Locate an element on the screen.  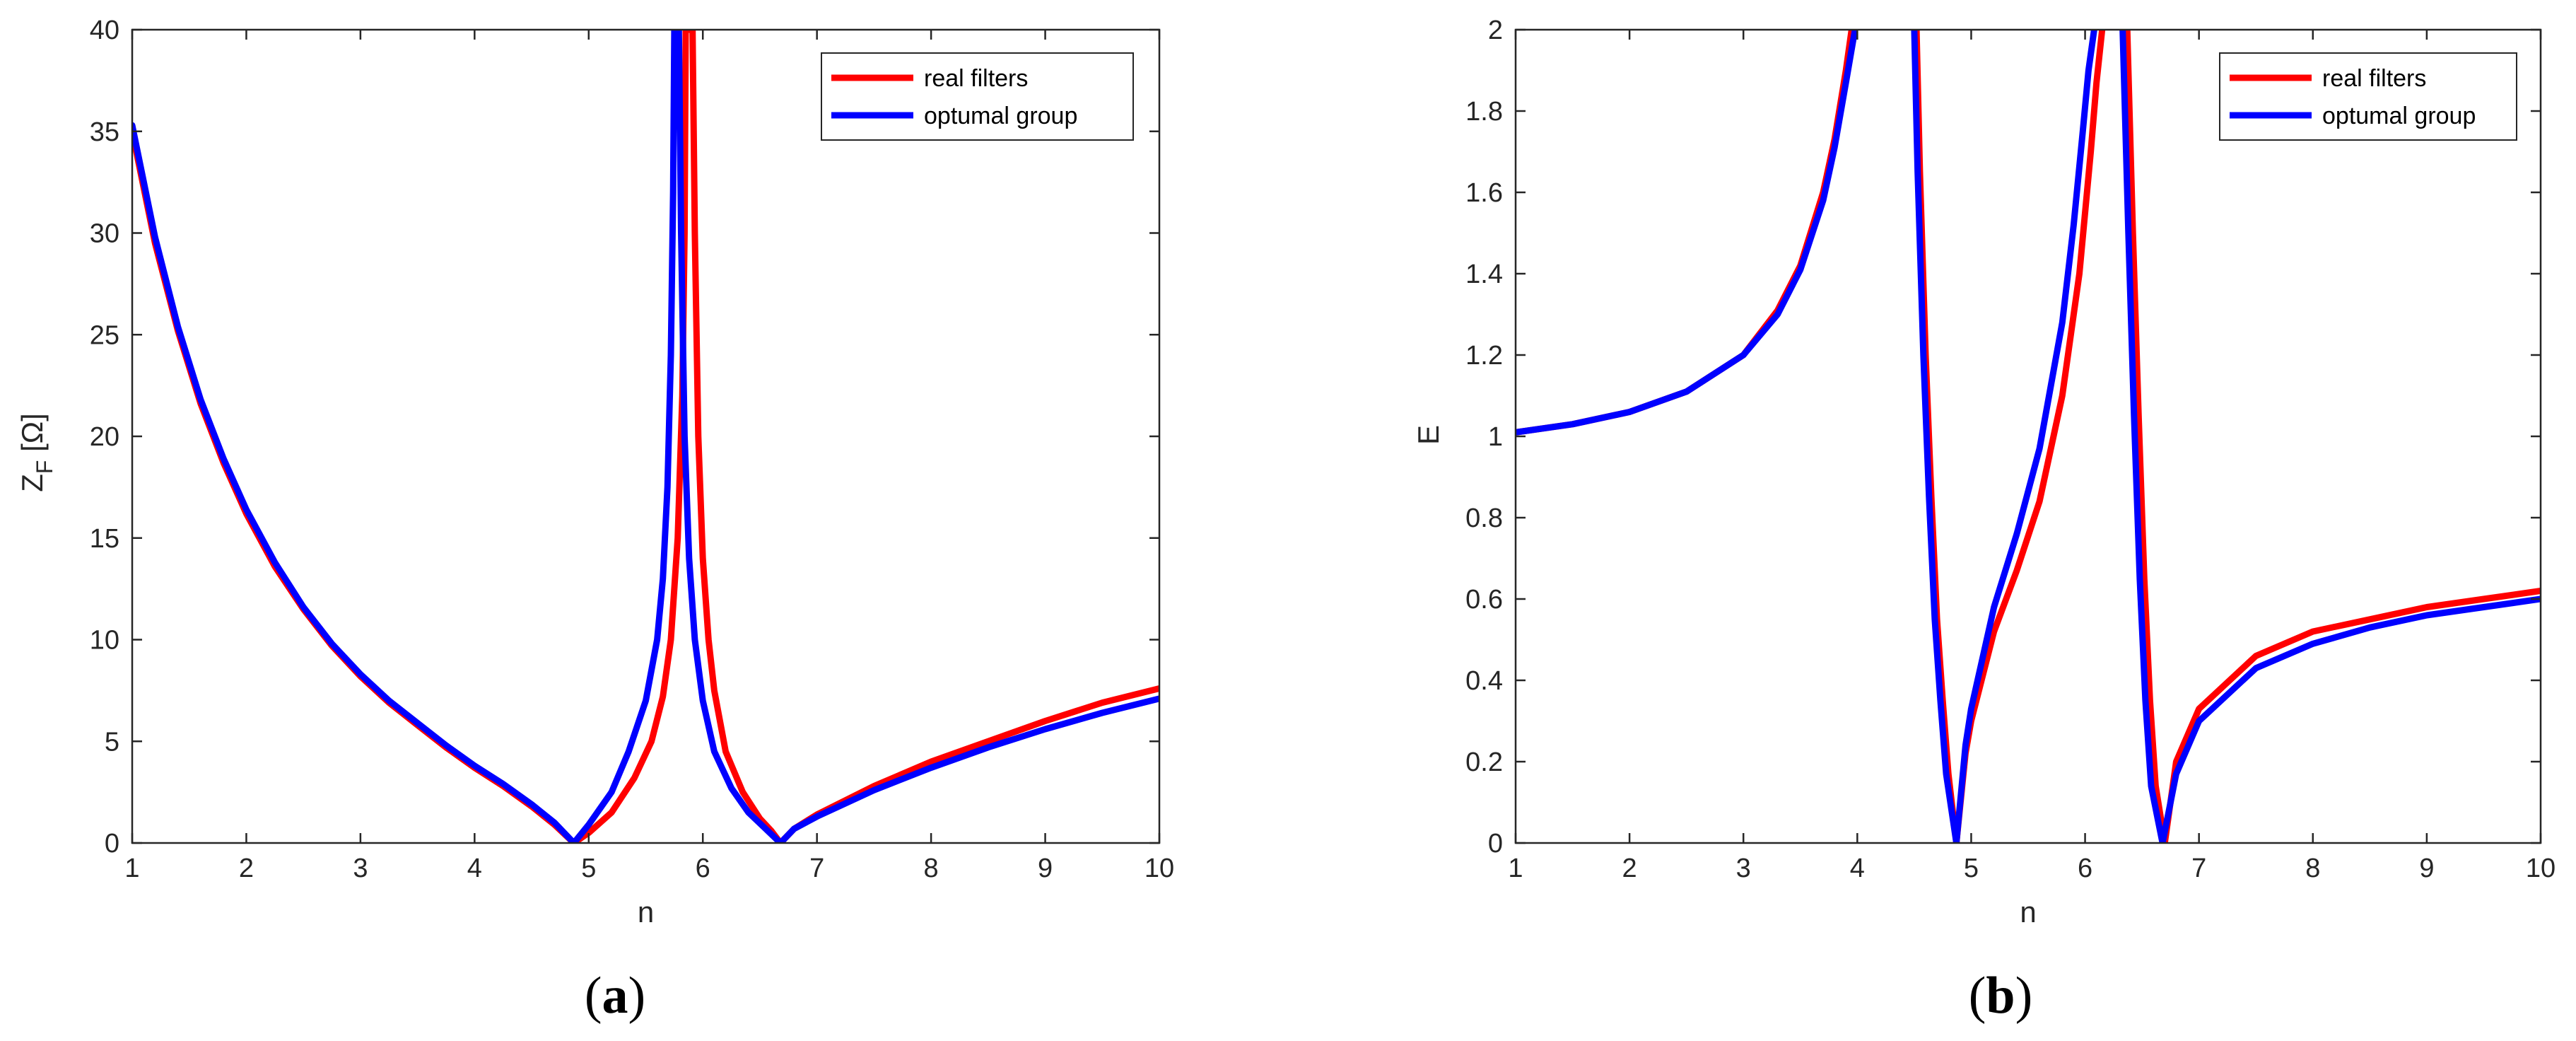
y-tick-label: 0.2 is located at coordinates (1484, 762).